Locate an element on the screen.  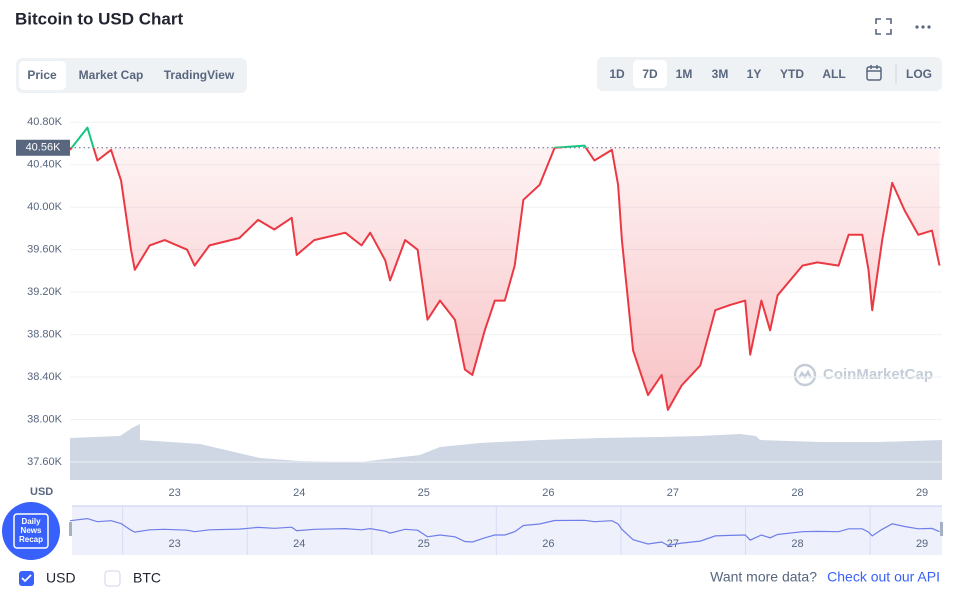
navigator-label: 27 is located at coordinates (673, 544).